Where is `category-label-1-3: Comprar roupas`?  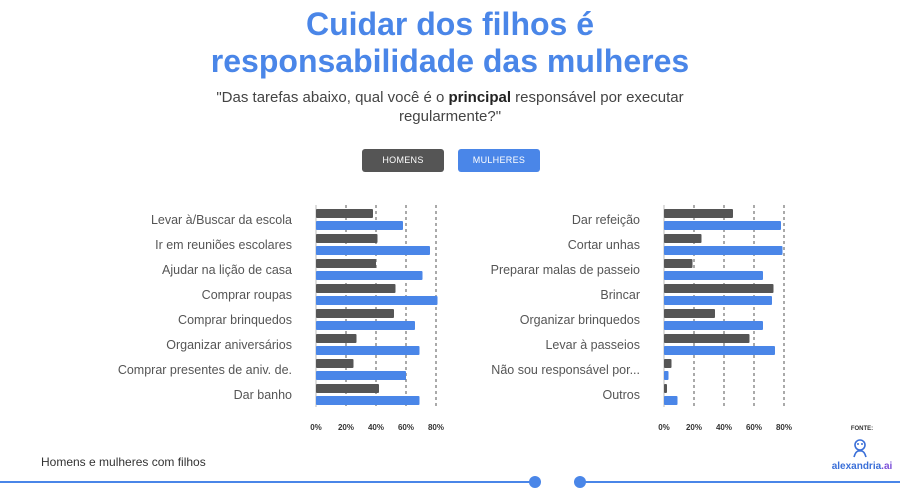
category-label-1-3: Comprar roupas is located at coordinates (247, 295).